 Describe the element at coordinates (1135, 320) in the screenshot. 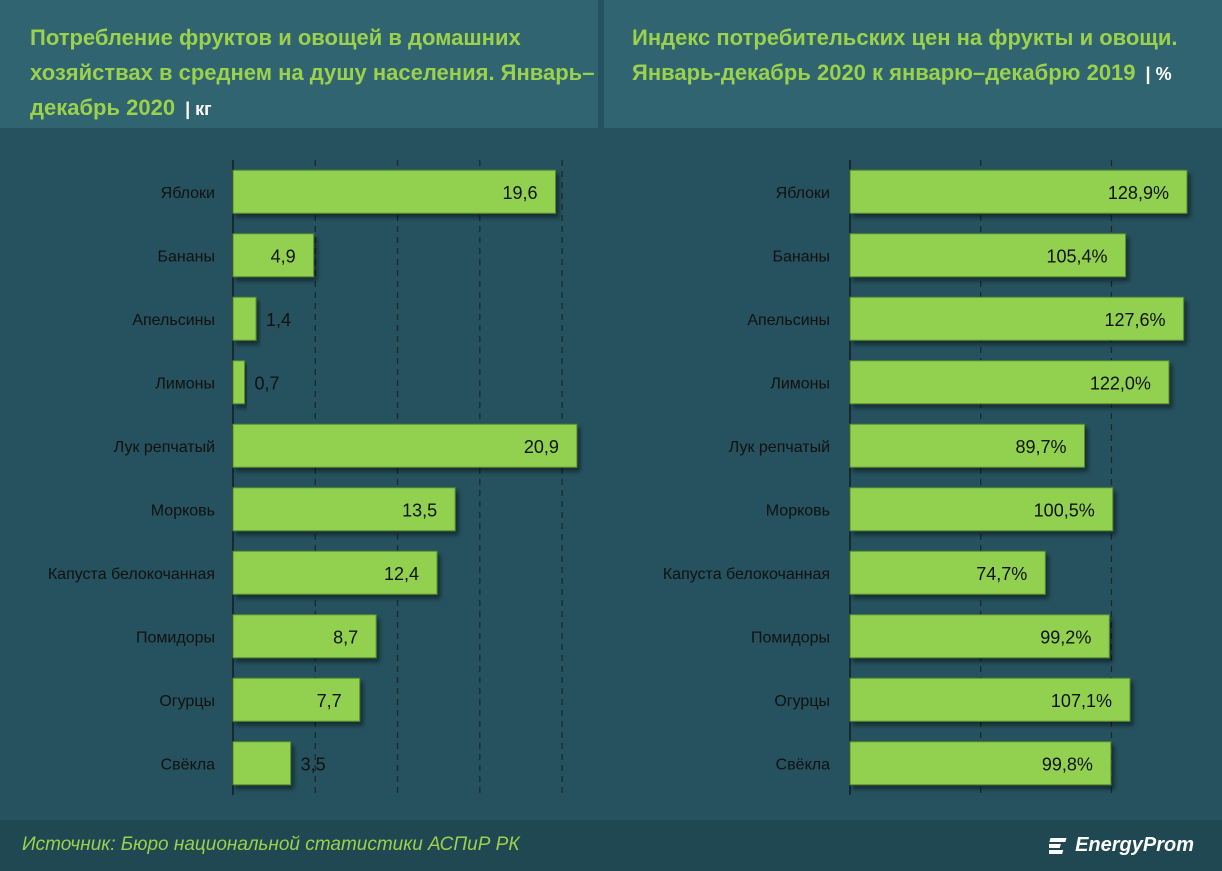

I see `right-value-label: 127,6%` at that location.